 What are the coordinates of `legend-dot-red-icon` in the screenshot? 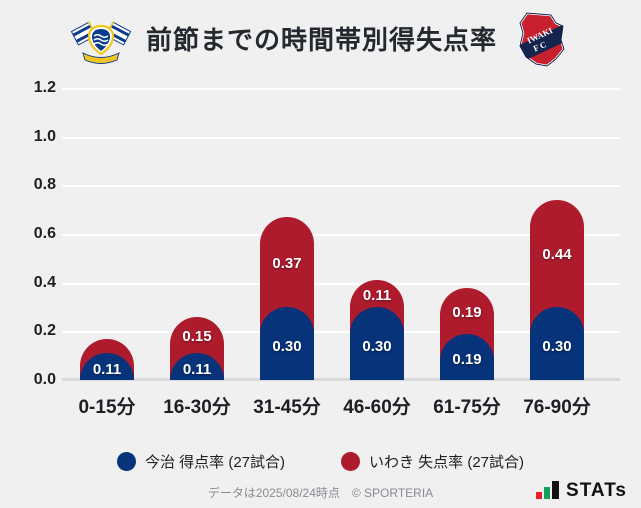 It's located at (350, 461).